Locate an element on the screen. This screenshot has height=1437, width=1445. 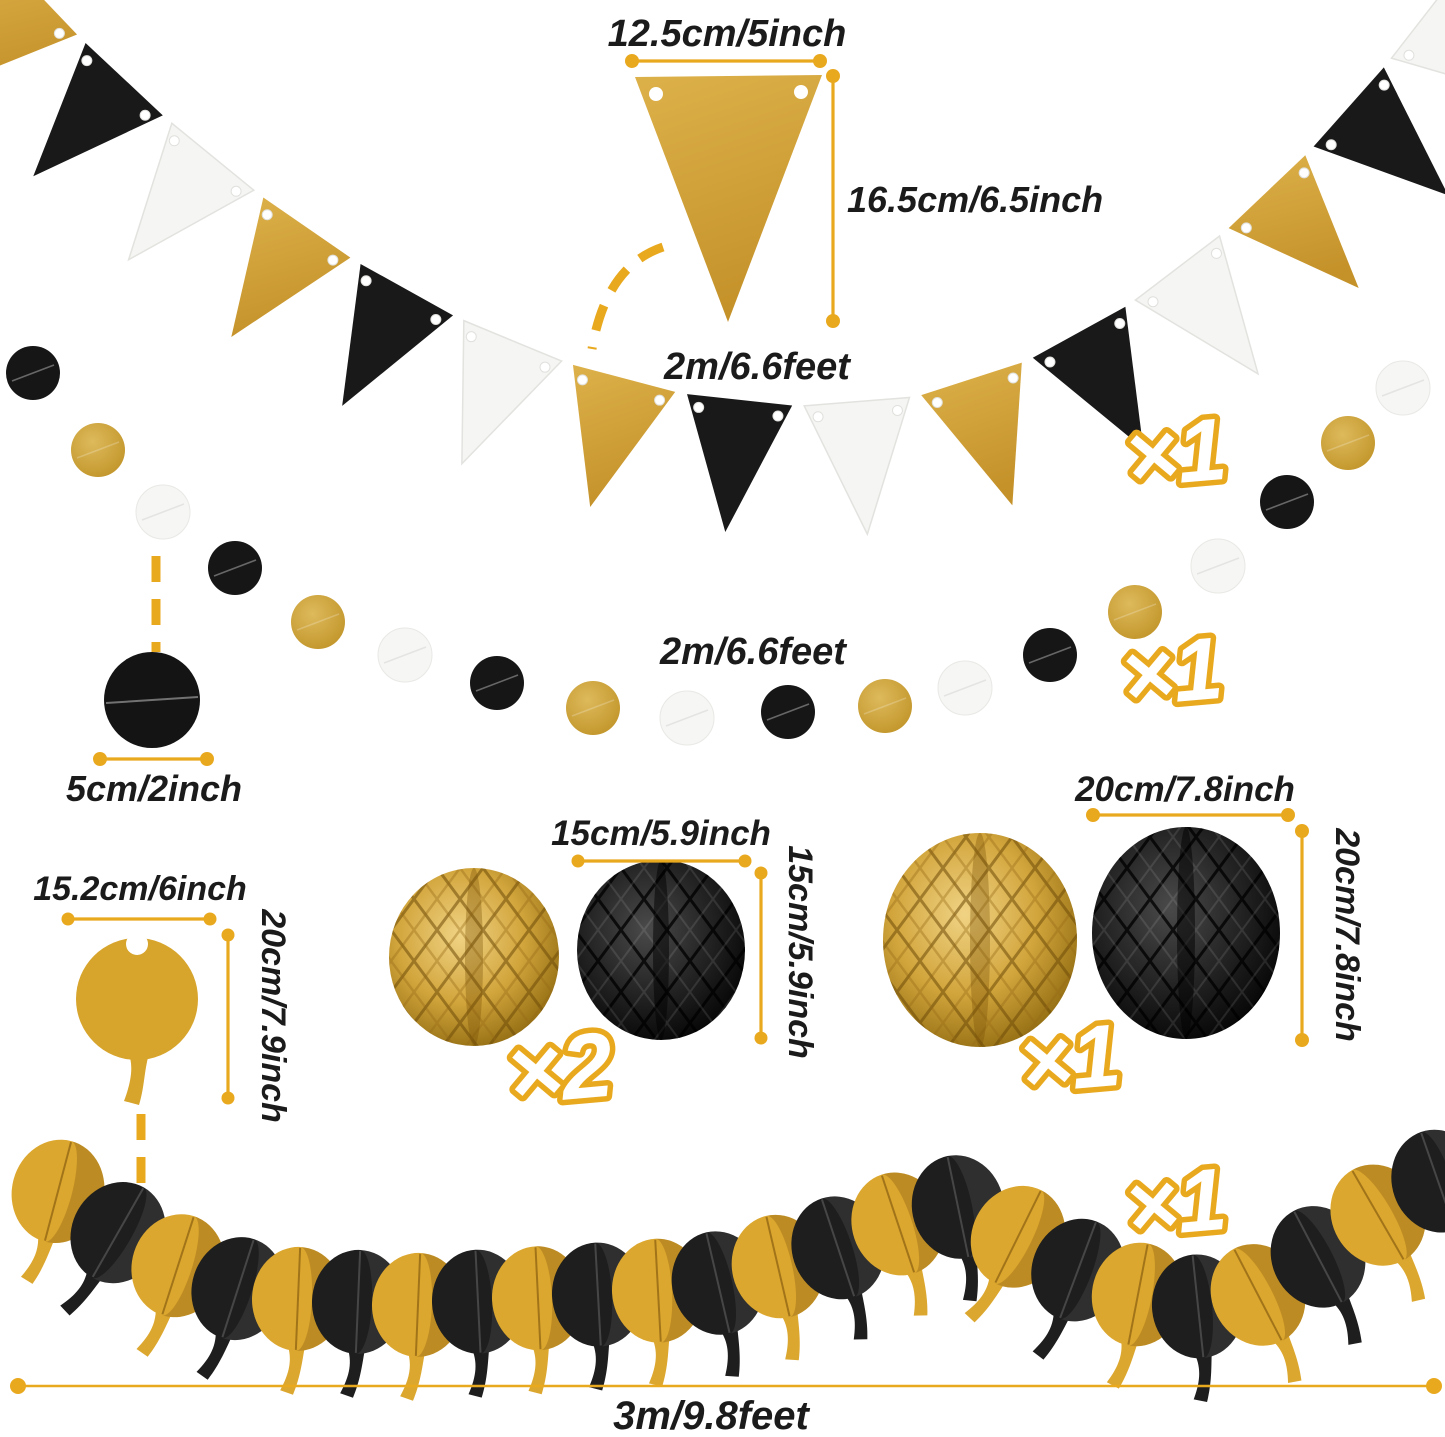
honeycomb-large-count-badge: ×1 is located at coordinates (1070, 1058).